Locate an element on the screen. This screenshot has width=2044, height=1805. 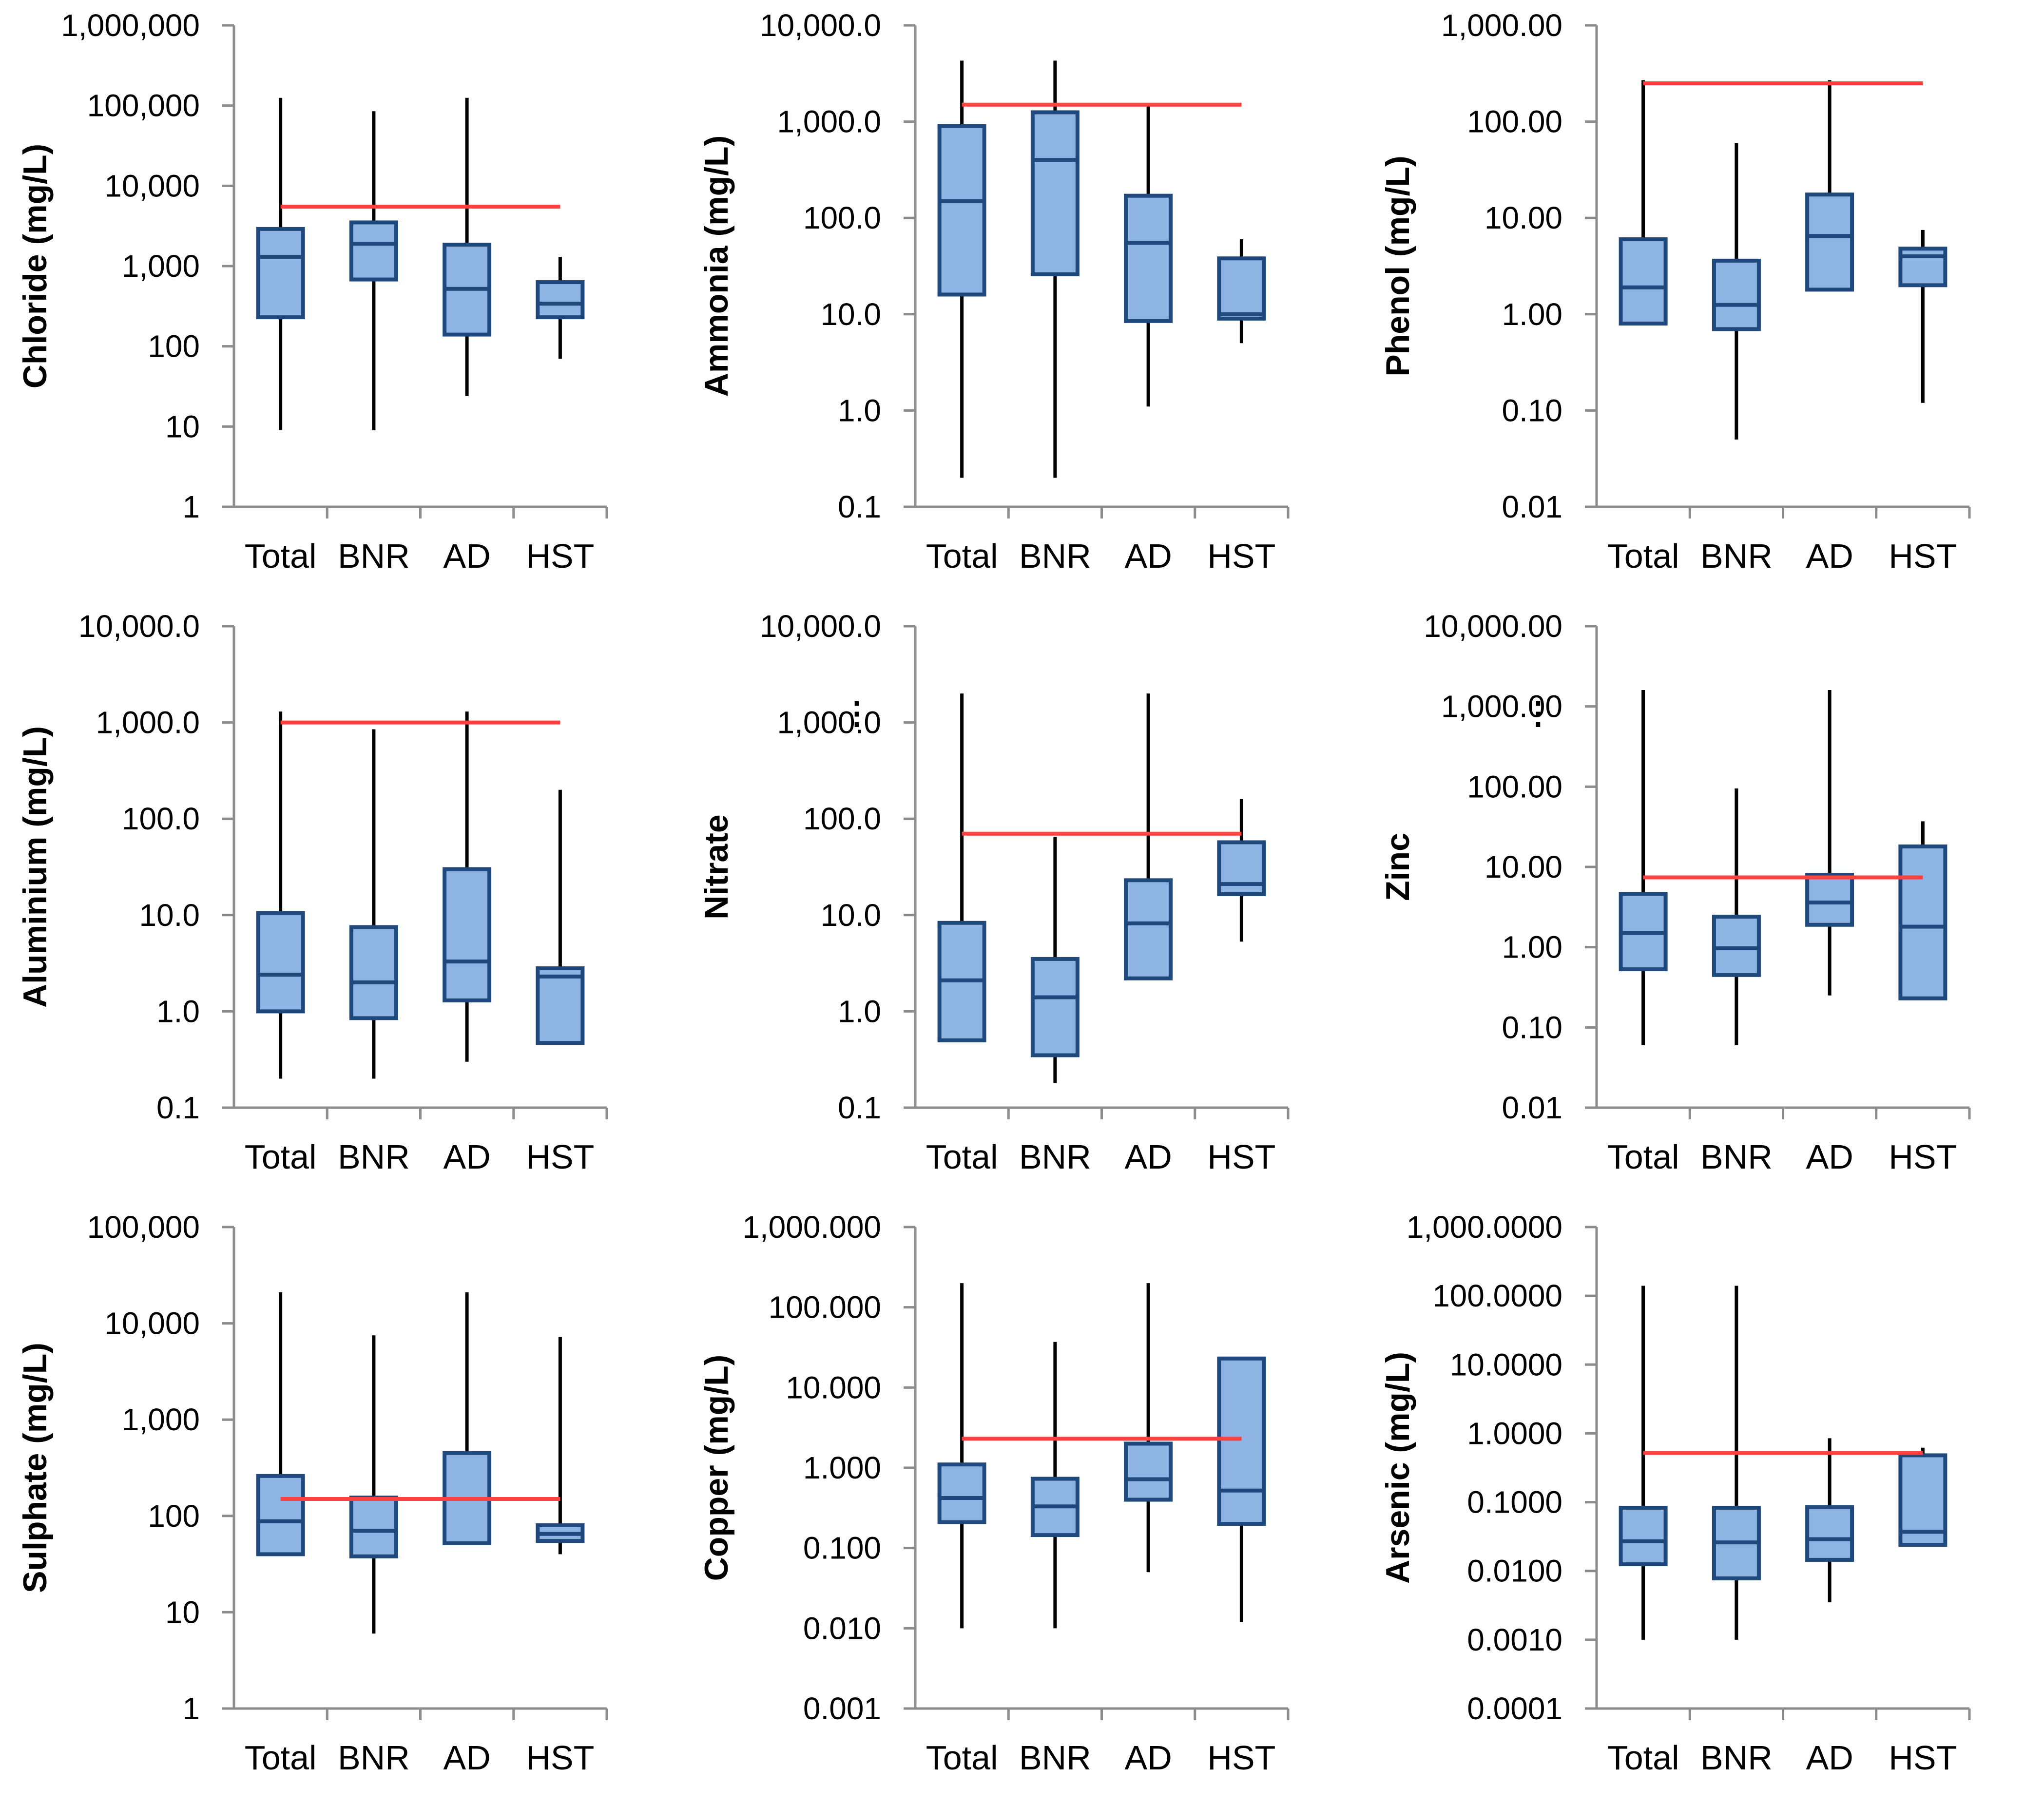
y-axis-title: Zinc is located at coordinates (1397, 867).